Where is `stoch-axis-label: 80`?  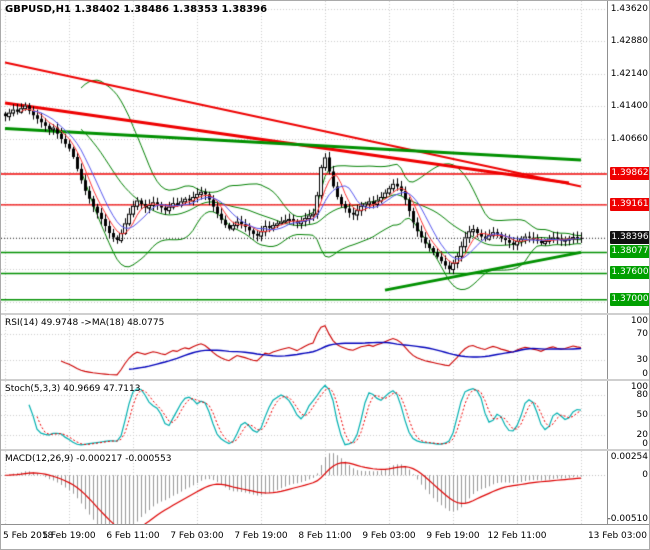 stoch-axis-label: 80 is located at coordinates (642, 394).